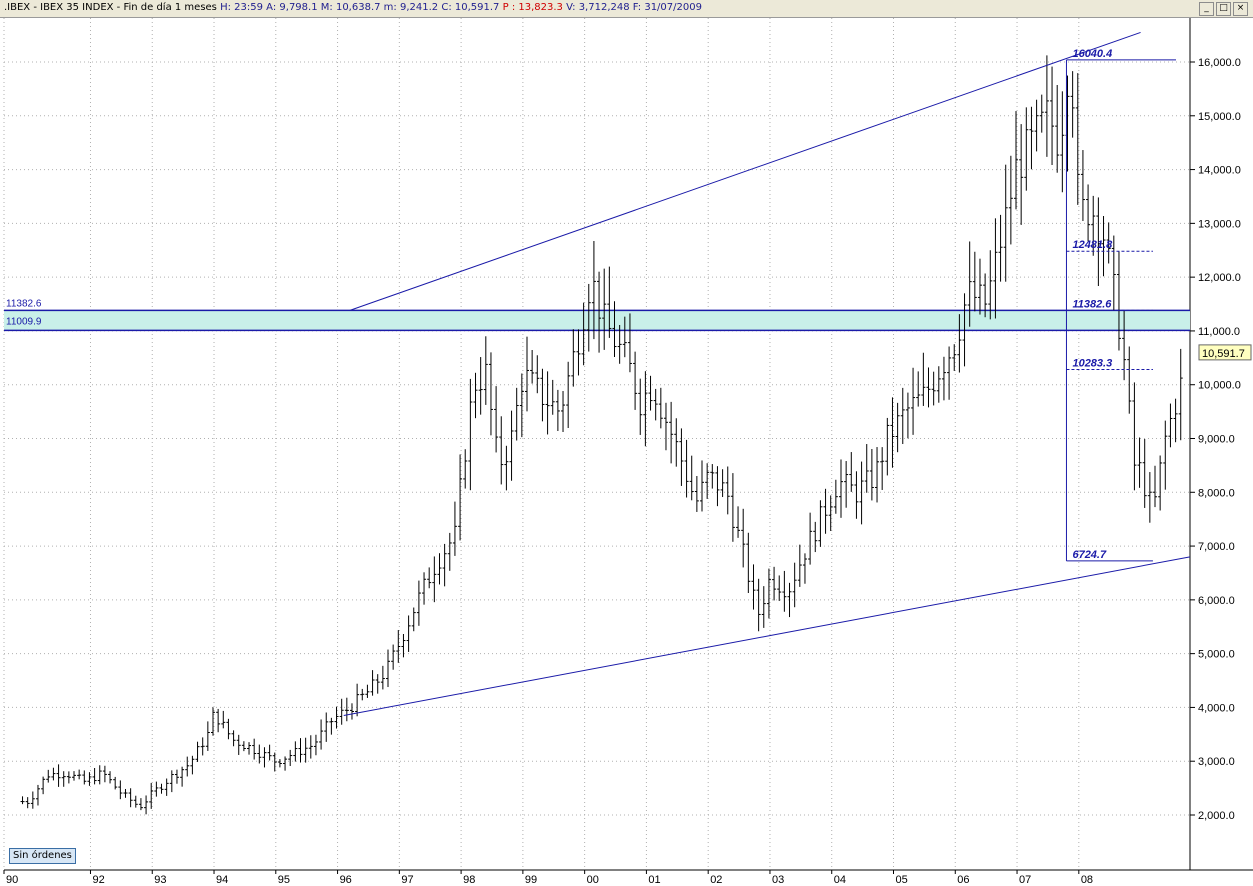 The image size is (1253, 886). I want to click on title-c-label: C:, so click(446, 7).